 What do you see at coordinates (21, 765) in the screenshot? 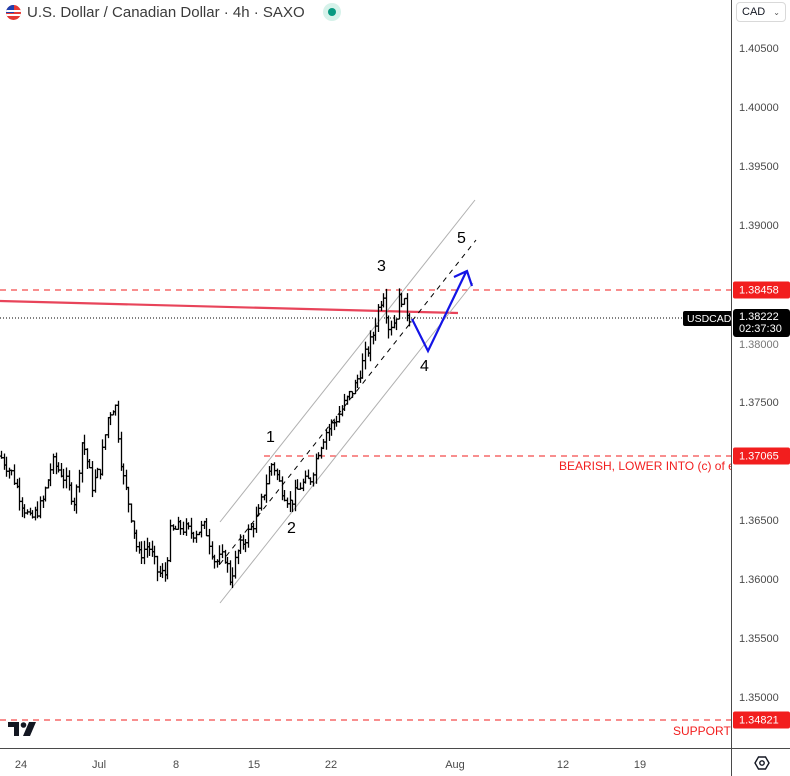
I see `time-tick: 24` at bounding box center [21, 765].